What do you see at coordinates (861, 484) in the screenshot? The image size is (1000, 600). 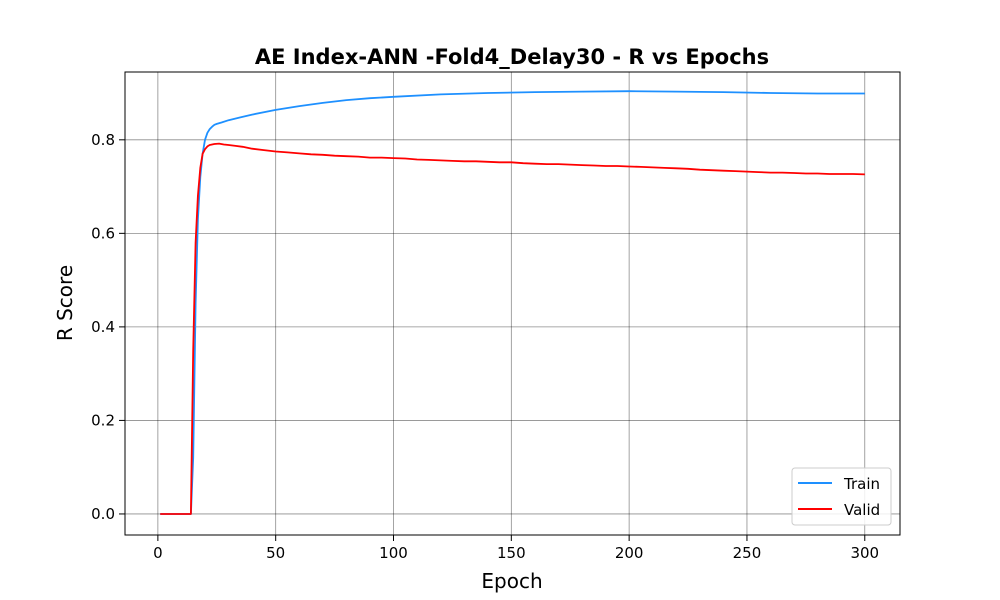 I see `legend-label-train: Train` at bounding box center [861, 484].